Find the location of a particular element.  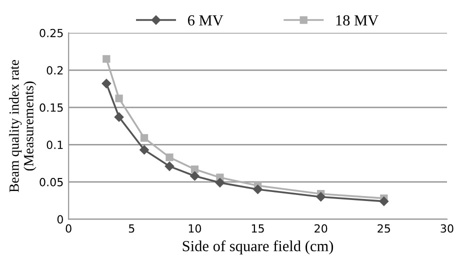

x-tick-label: 5 is located at coordinates (131, 228).